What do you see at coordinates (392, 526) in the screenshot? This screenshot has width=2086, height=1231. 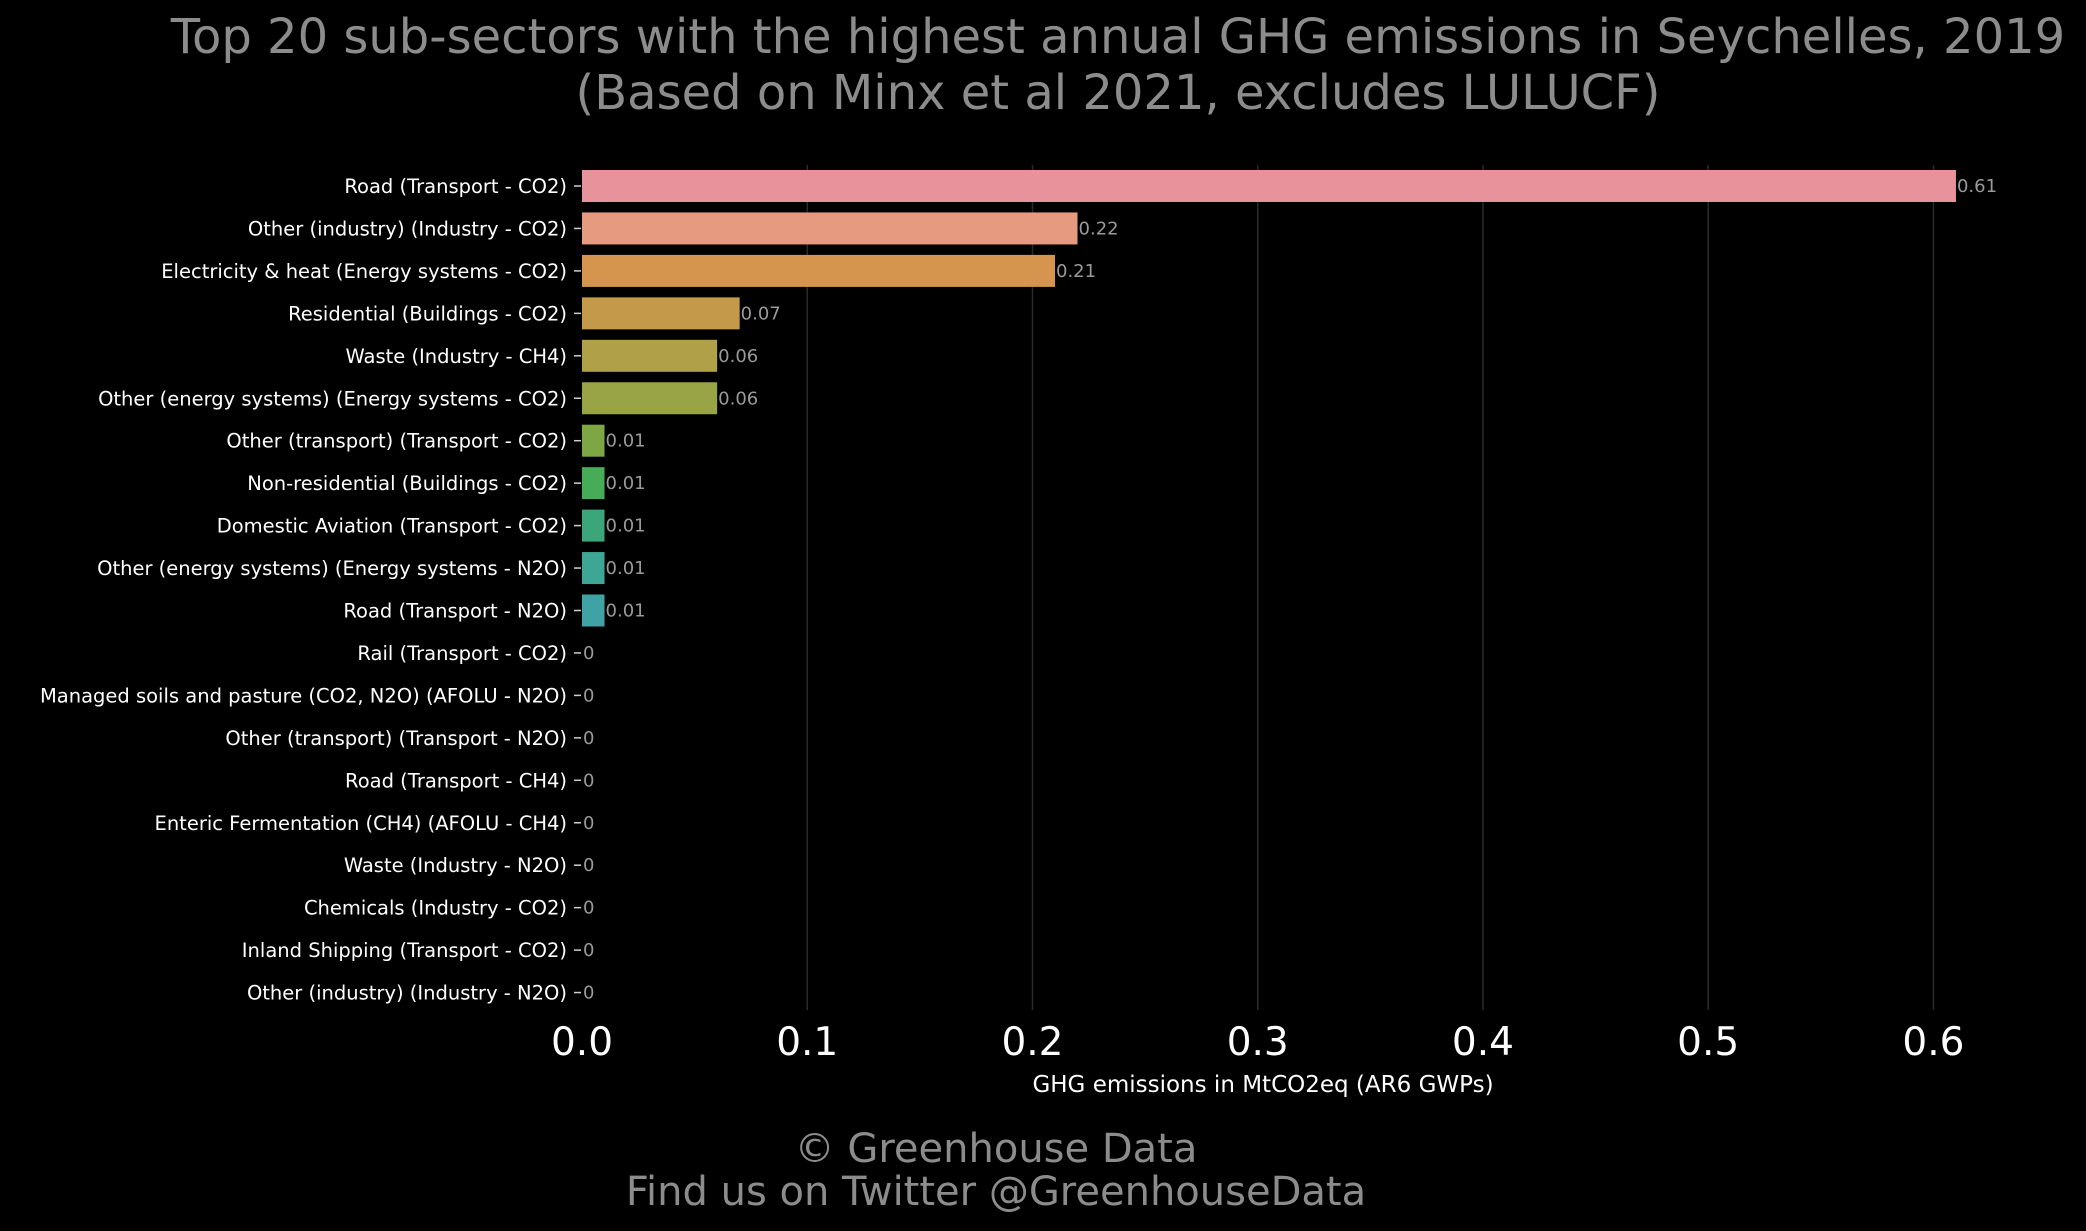 I see `category-label: Domestic Aviation (Transport - CO2)` at bounding box center [392, 526].